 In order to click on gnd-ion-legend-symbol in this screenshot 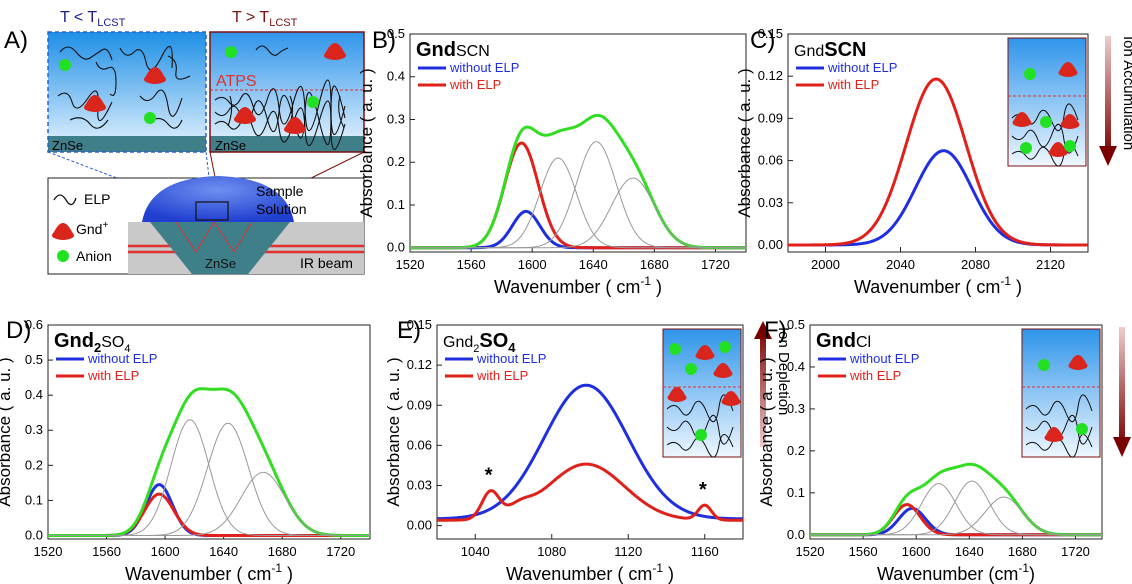, I will do `click(63, 231)`.